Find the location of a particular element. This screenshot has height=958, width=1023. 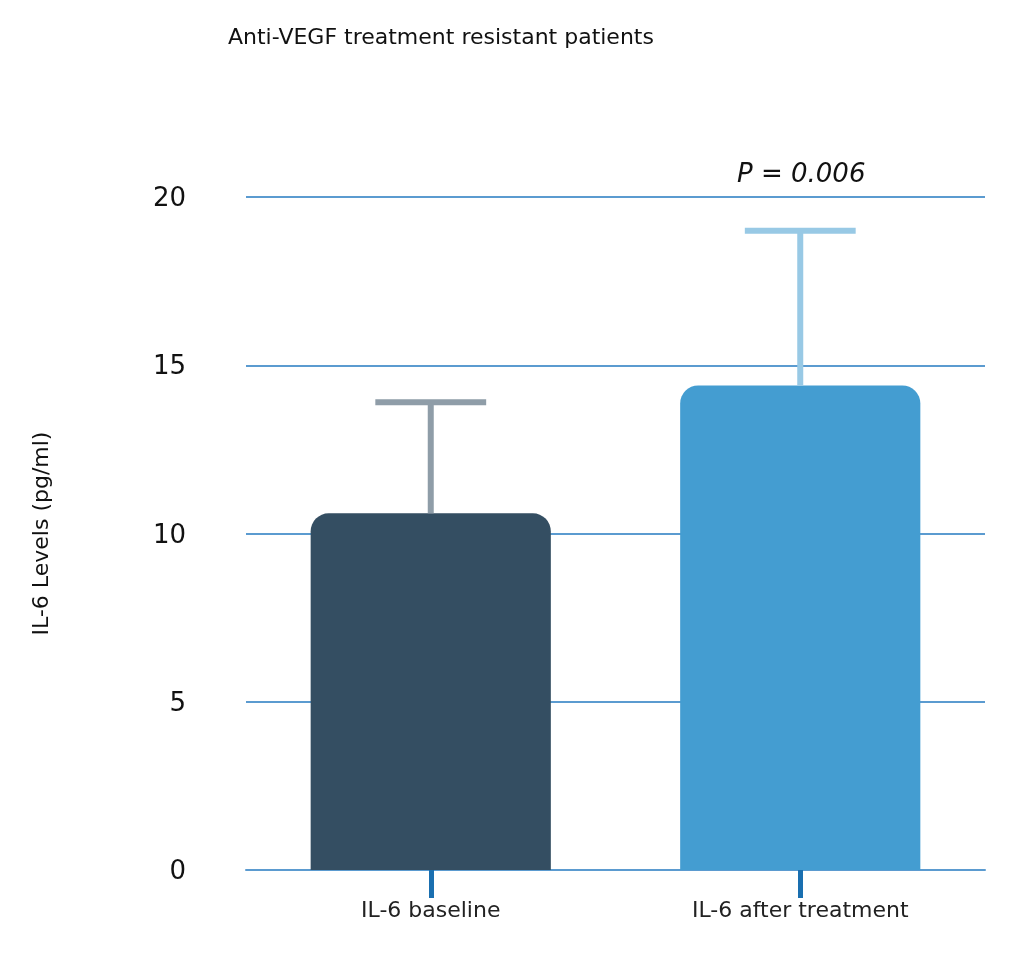

y-tick-label: 20 is located at coordinates (169, 197).